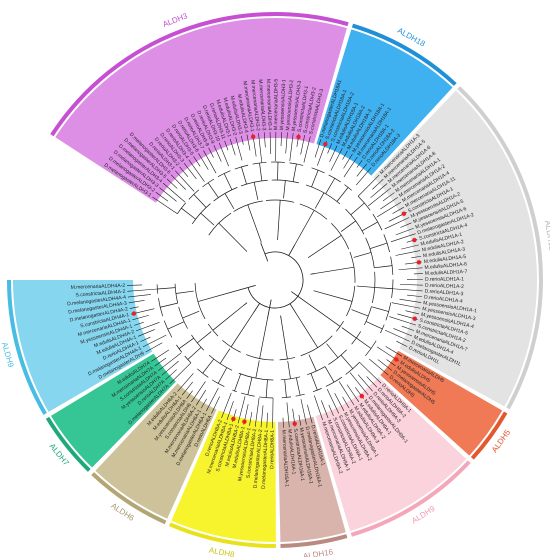 This screenshot has height=557, width=550. I want to click on leaf-label: D.rerioALDH8A-1, so click(272, 449).